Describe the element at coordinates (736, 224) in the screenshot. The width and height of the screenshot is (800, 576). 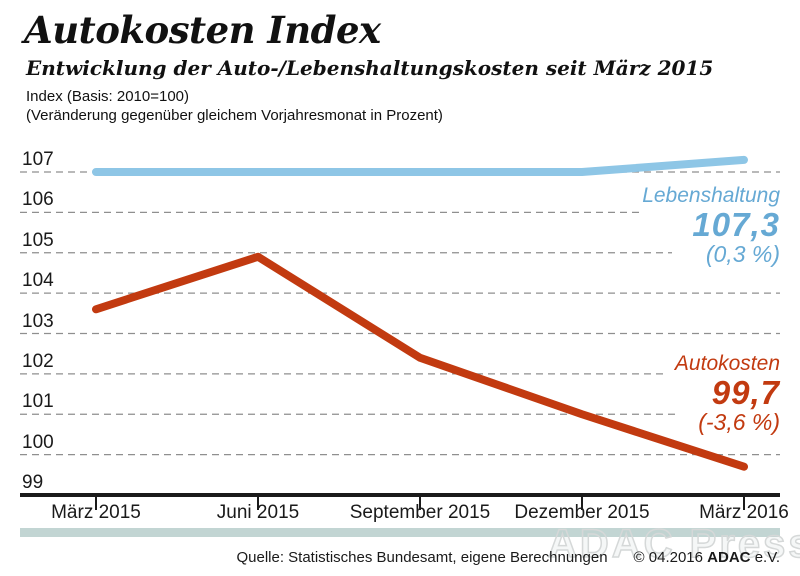
I see `series-value: 107,3` at that location.